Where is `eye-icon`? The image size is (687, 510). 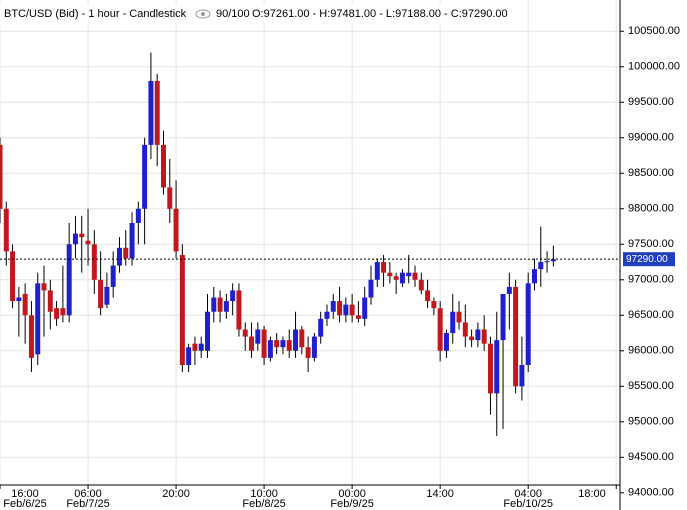
eye-icon is located at coordinates (203, 14).